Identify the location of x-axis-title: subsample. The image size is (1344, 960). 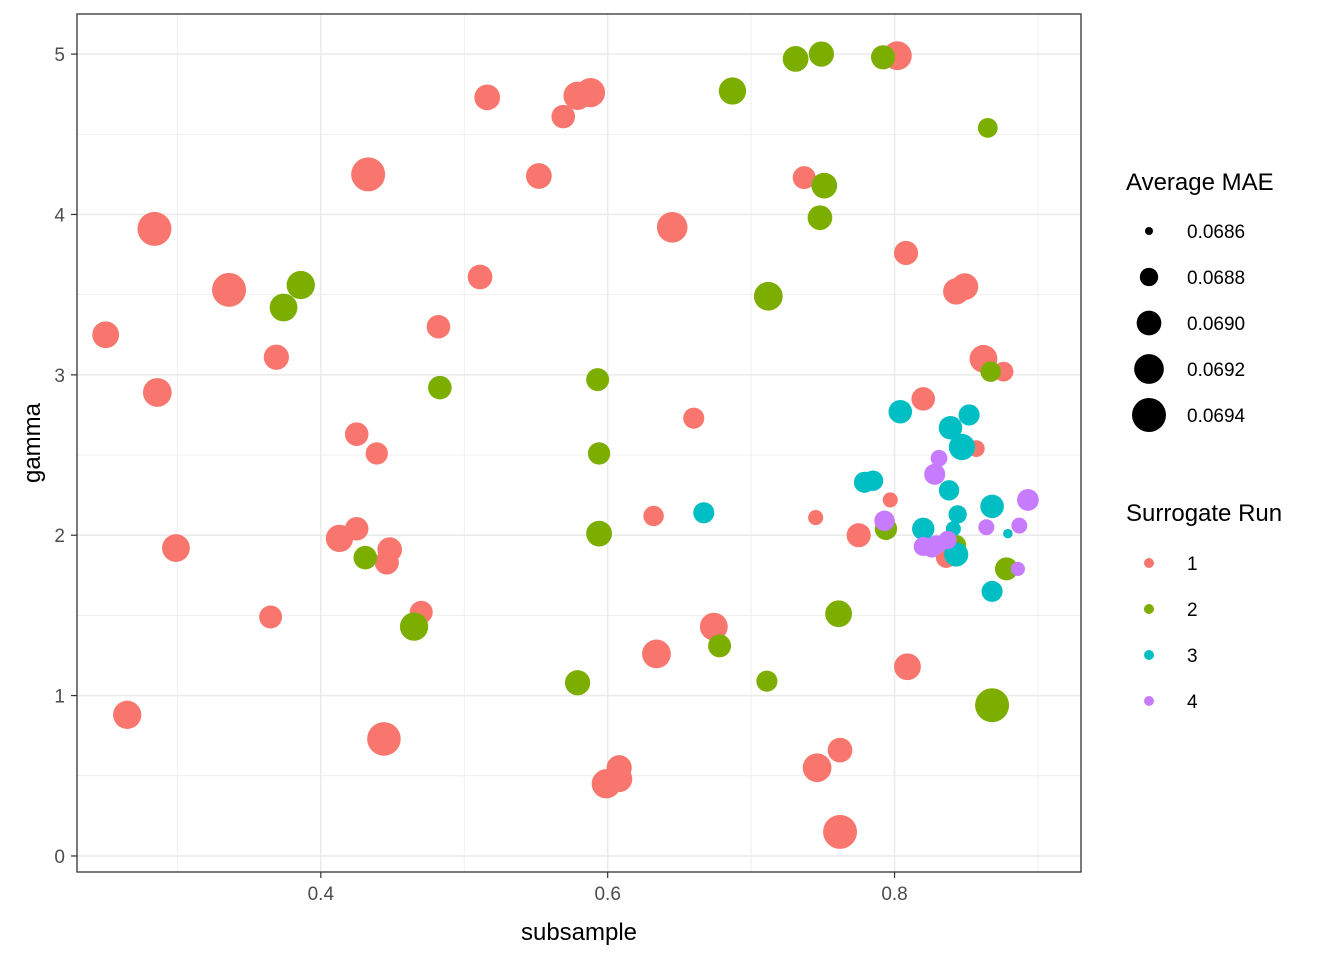
(579, 932).